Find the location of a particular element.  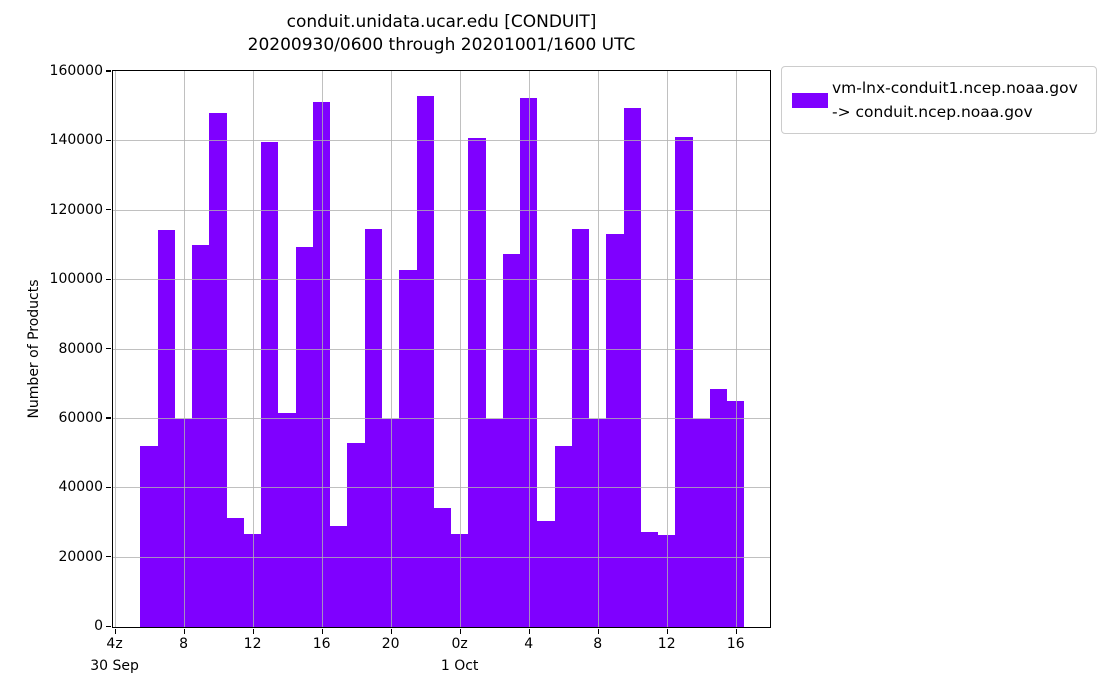

y-tick-label: 60000 is located at coordinates (80, 418).